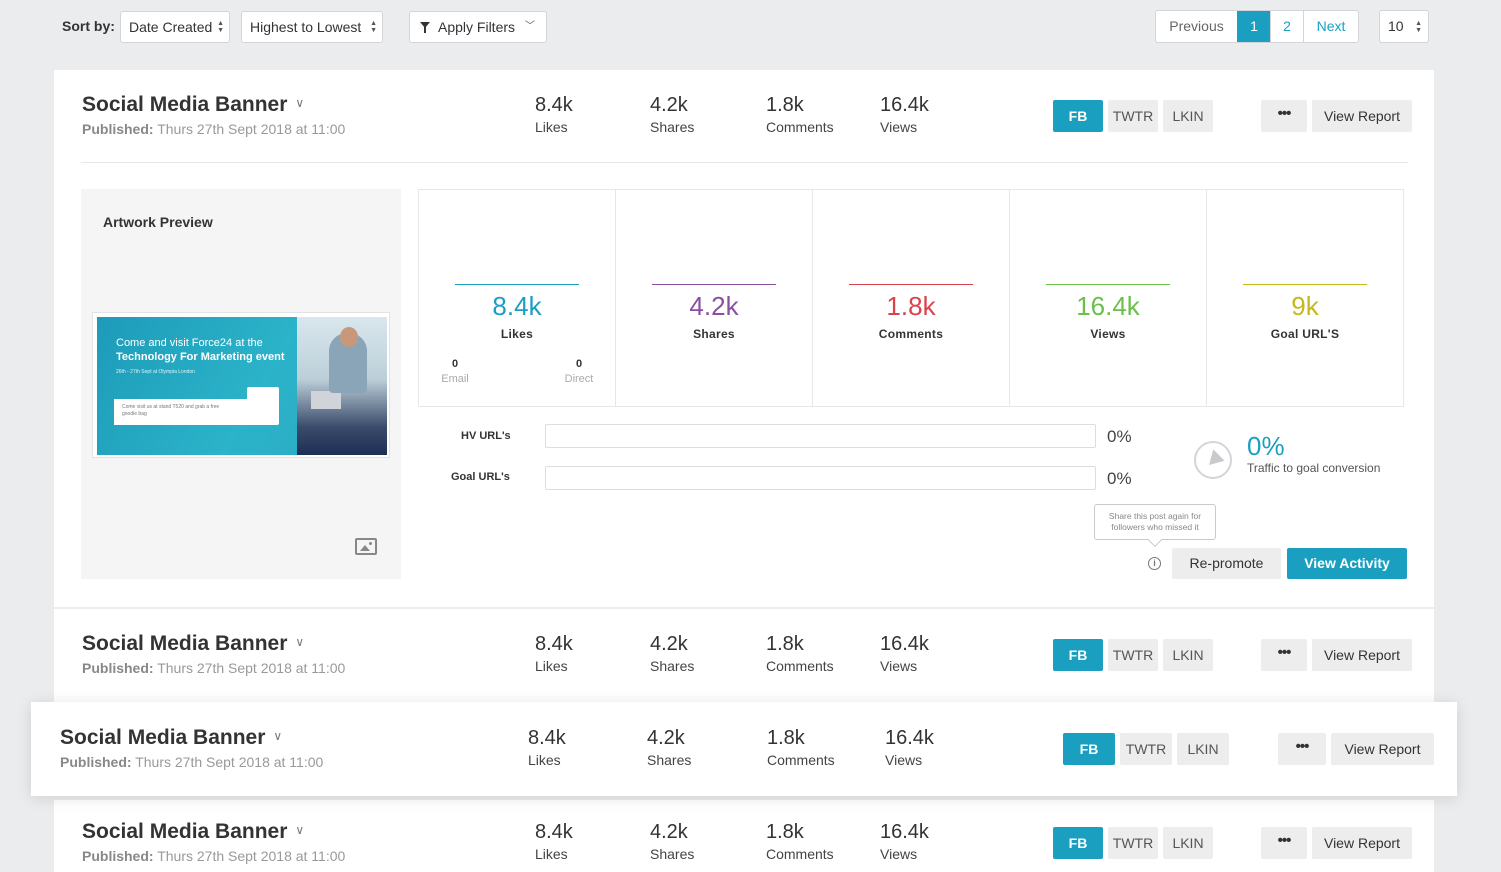 The width and height of the screenshot is (1501, 872). What do you see at coordinates (669, 105) in the screenshot?
I see `stat-value: 4.2k` at bounding box center [669, 105].